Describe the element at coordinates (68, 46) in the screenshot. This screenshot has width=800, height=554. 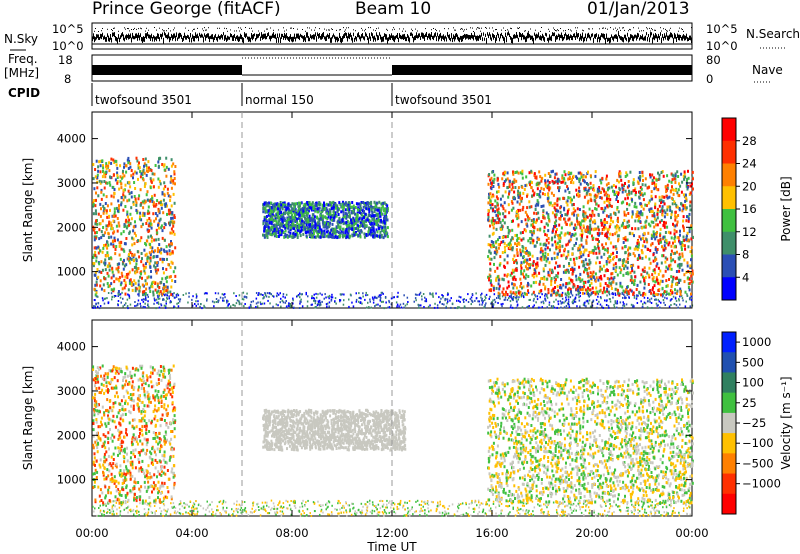
I see `nsky-tick-low: 10^0` at that location.